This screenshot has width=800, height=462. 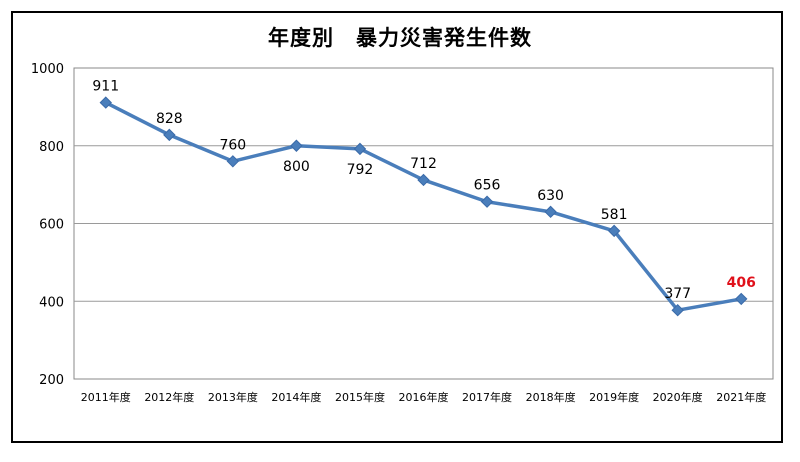 What do you see at coordinates (614, 397) in the screenshot?
I see `x-tick-label: 2019年度` at bounding box center [614, 397].